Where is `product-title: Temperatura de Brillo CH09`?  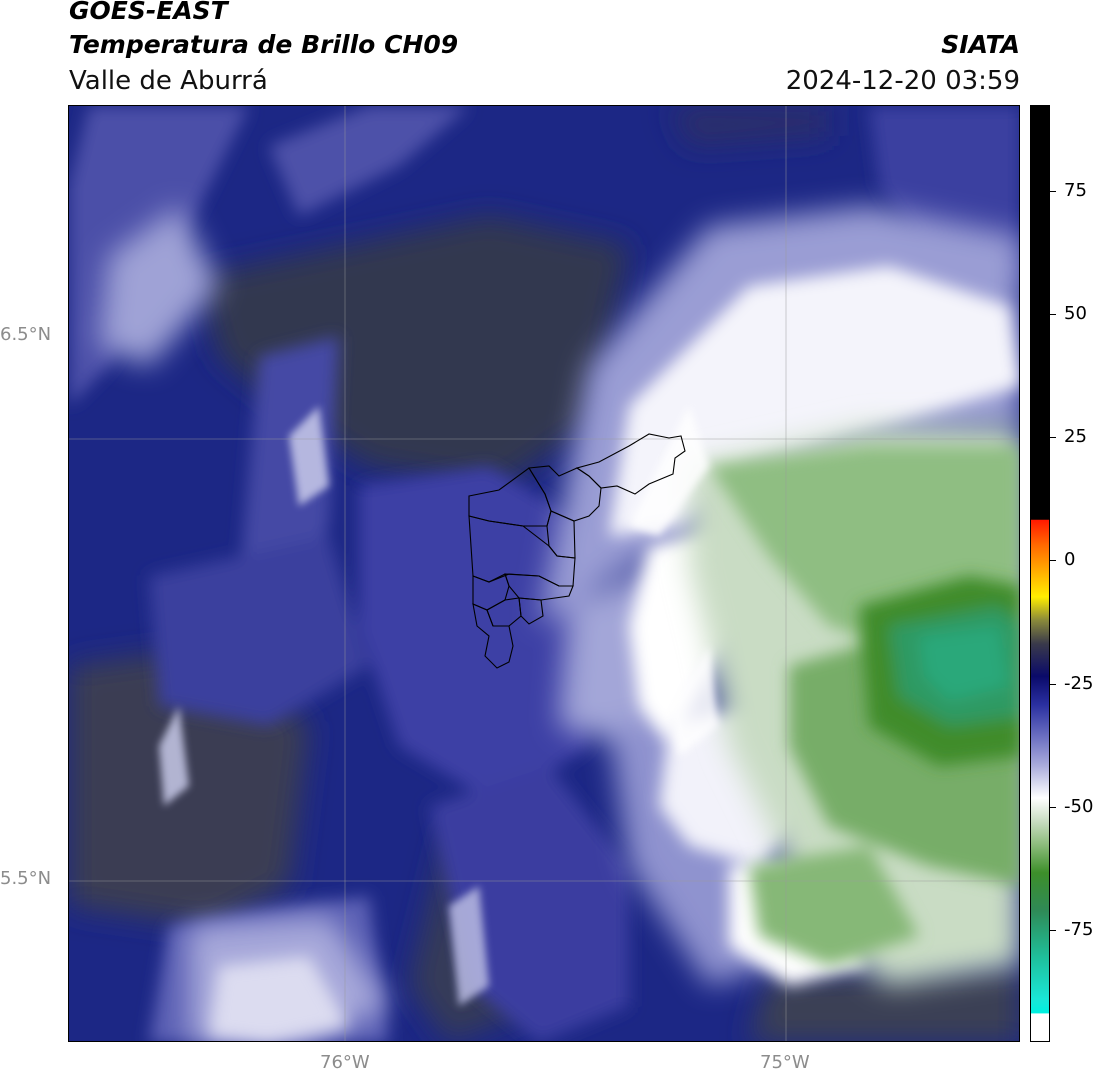 product-title: Temperatura de Brillo CH09 is located at coordinates (264, 44).